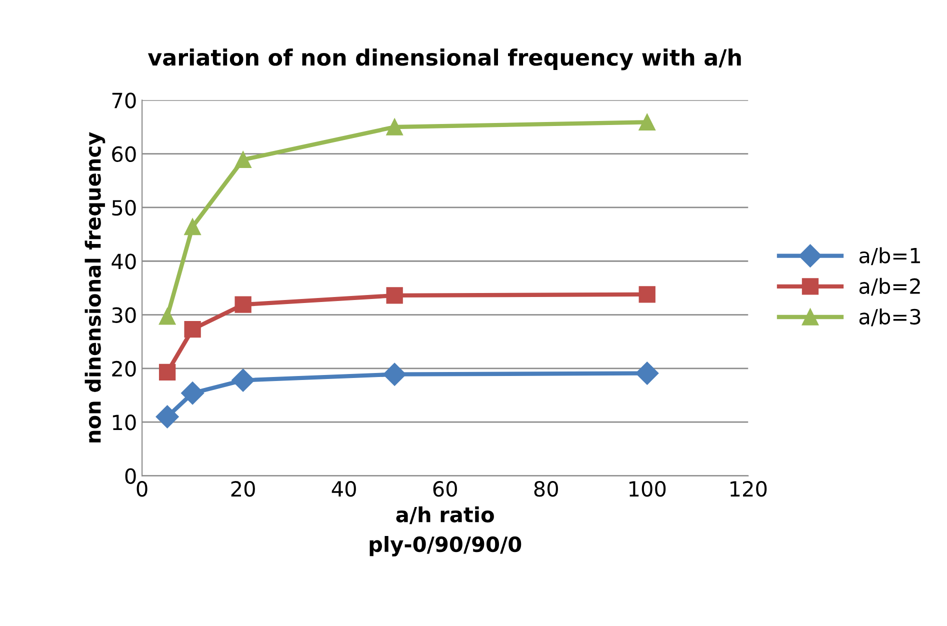  Describe the element at coordinates (546, 488) in the screenshot. I see `x-tick-label: 80` at that location.